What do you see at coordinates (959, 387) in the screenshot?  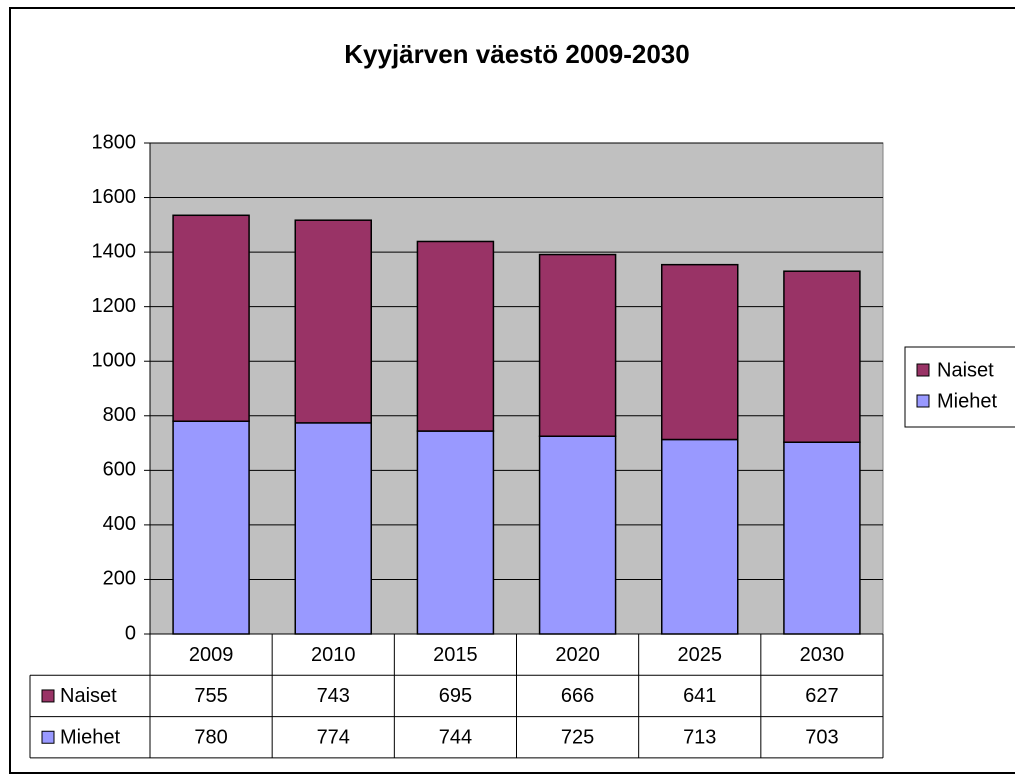 I see `legend-box` at bounding box center [959, 387].